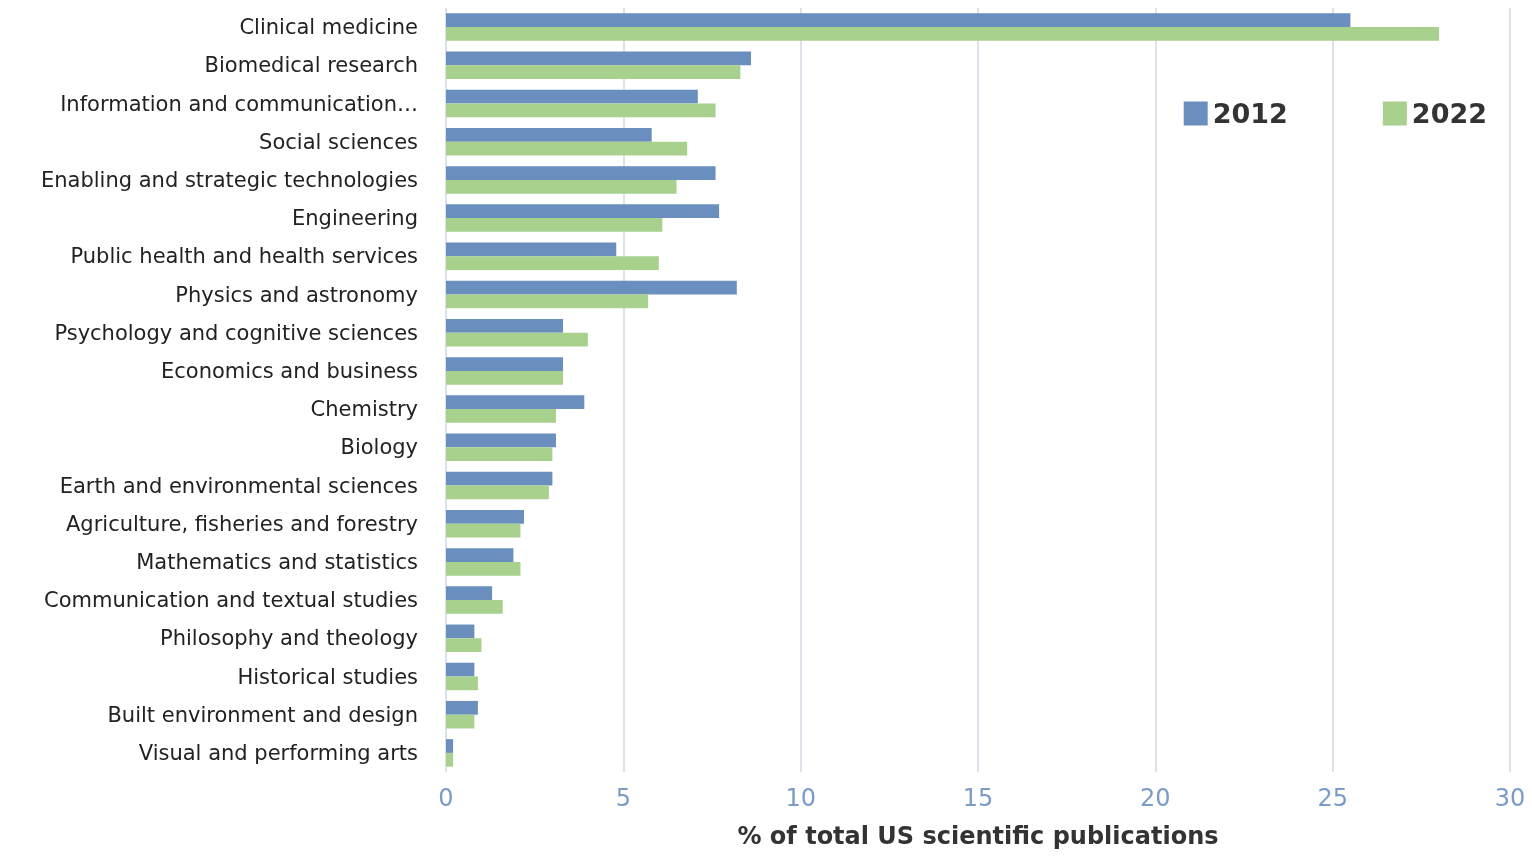 This screenshot has width=1532, height=860. I want to click on y-tick-label: Agriculture, fisheries and forestry, so click(242, 523).